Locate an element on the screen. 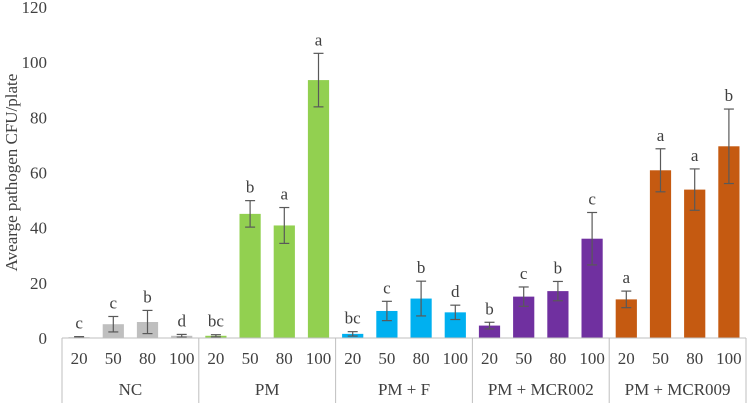  y-tick-label: 100 is located at coordinates (35, 62).